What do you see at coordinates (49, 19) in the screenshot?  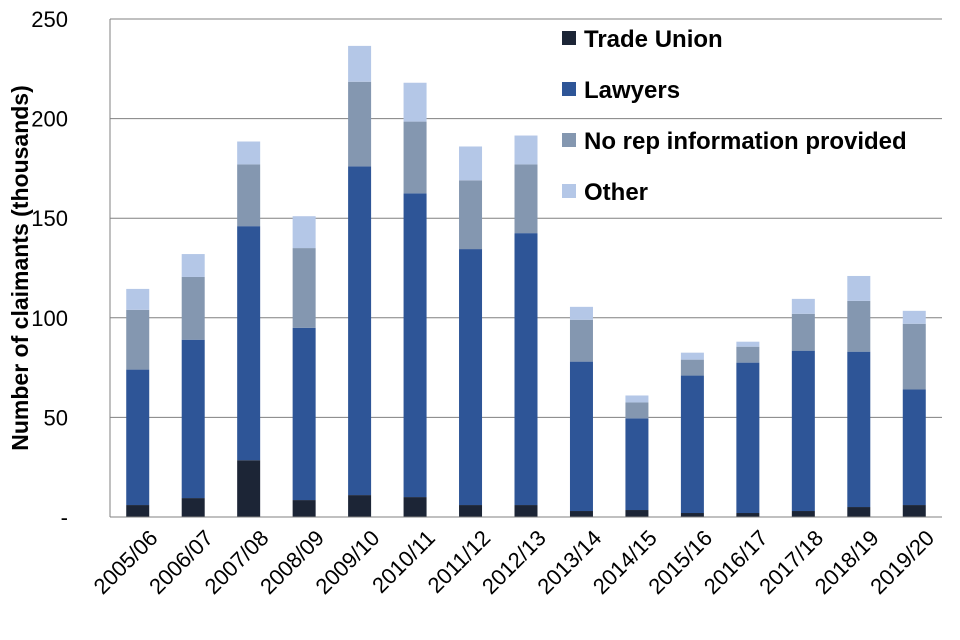 I see `y-tick-label: 250` at bounding box center [49, 19].